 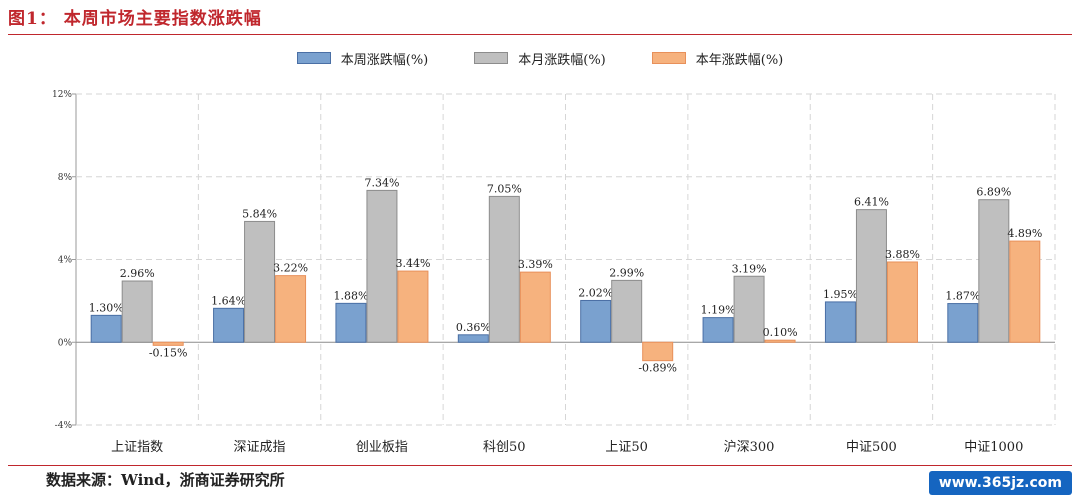 I want to click on title-divider, so click(x=540, y=34).